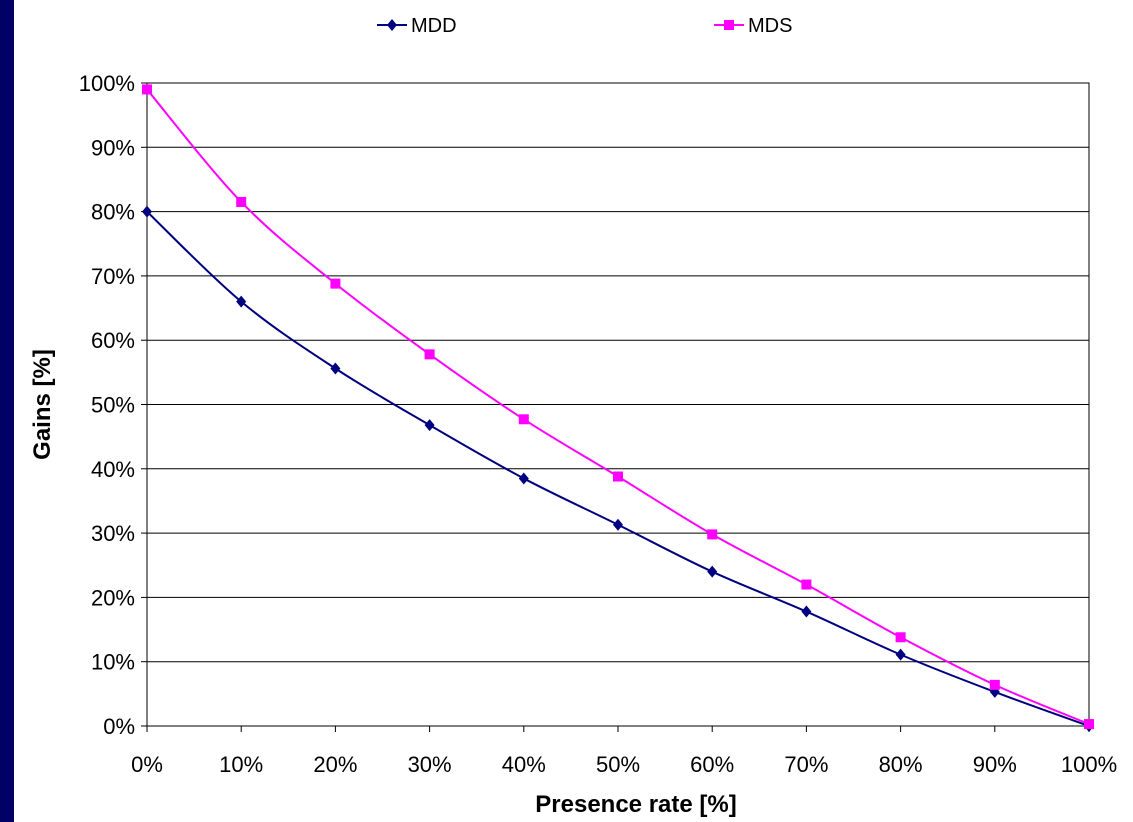 The height and width of the screenshot is (822, 1133). I want to click on y-tick-label: 90%, so click(113, 147).